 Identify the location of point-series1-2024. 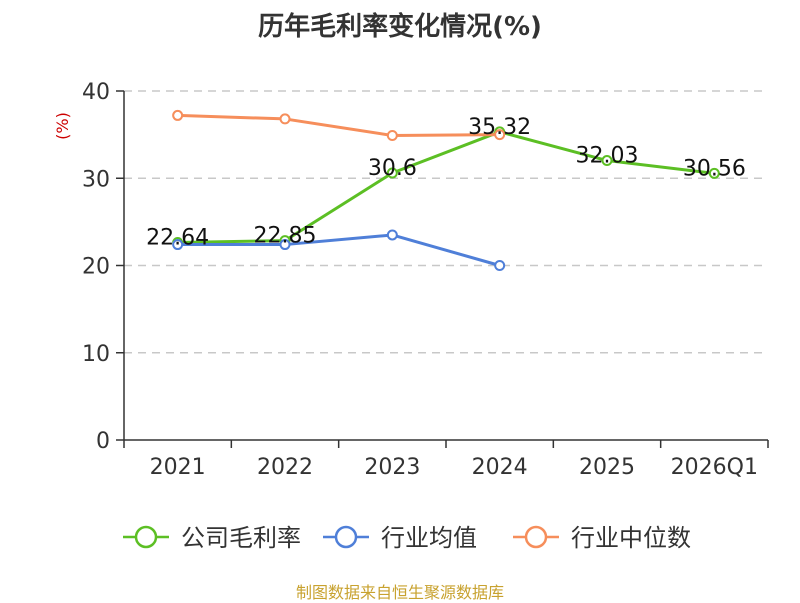
(500, 265).